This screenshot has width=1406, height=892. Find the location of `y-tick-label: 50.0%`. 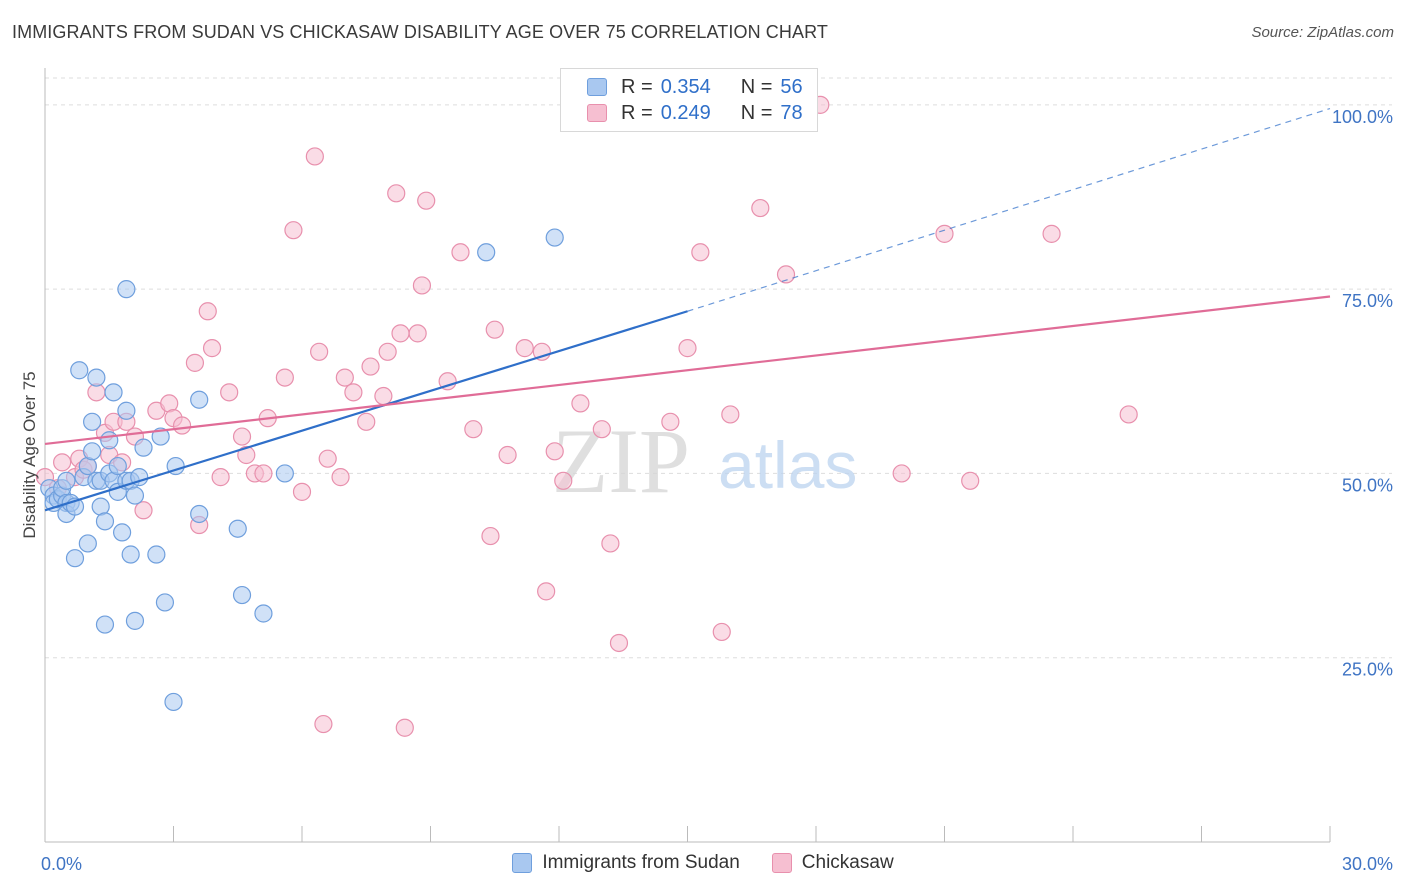

y-tick-label: 50.0% is located at coordinates (1367, 485).